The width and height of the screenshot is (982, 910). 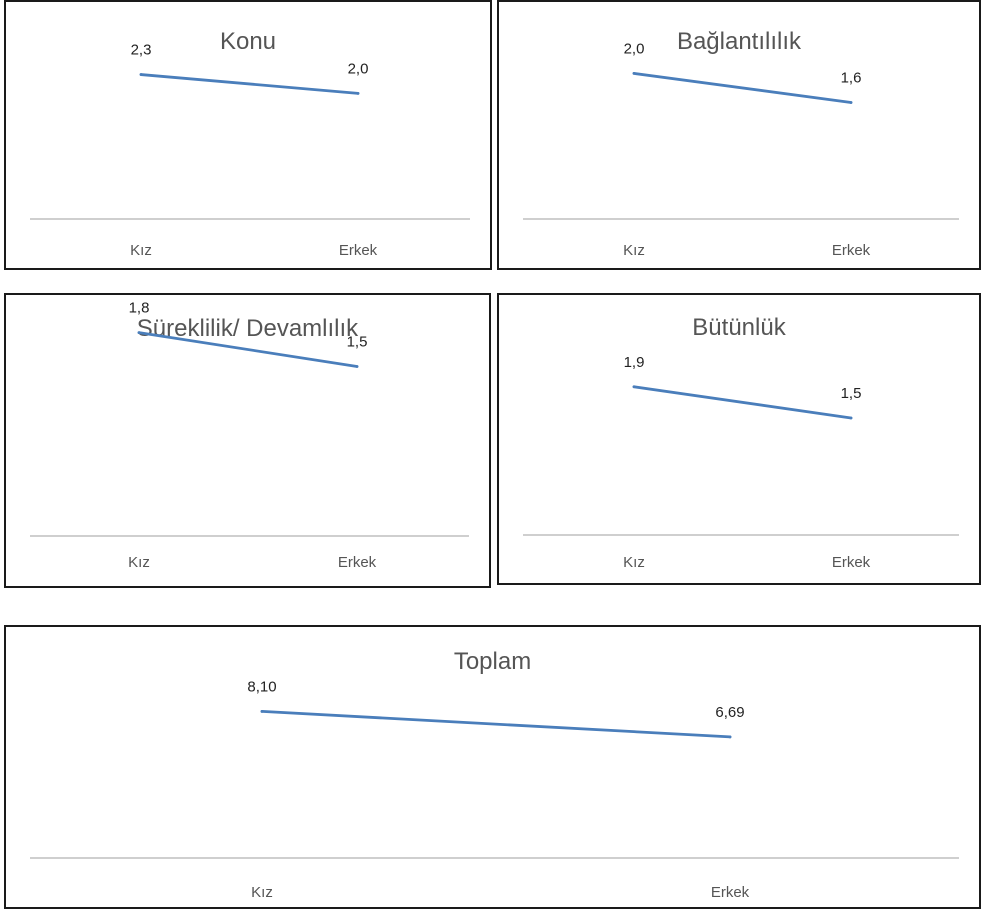 What do you see at coordinates (739, 327) in the screenshot?
I see `chart-title: Bütünlük` at bounding box center [739, 327].